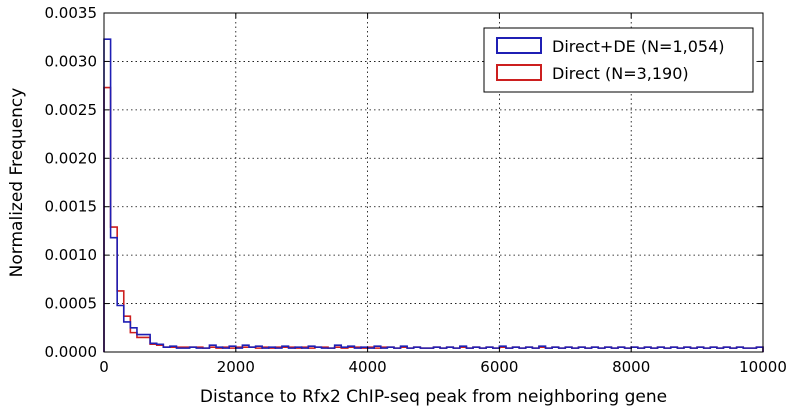  What do you see at coordinates (631, 367) in the screenshot?
I see `x-tick-label: 8000` at bounding box center [631, 367].